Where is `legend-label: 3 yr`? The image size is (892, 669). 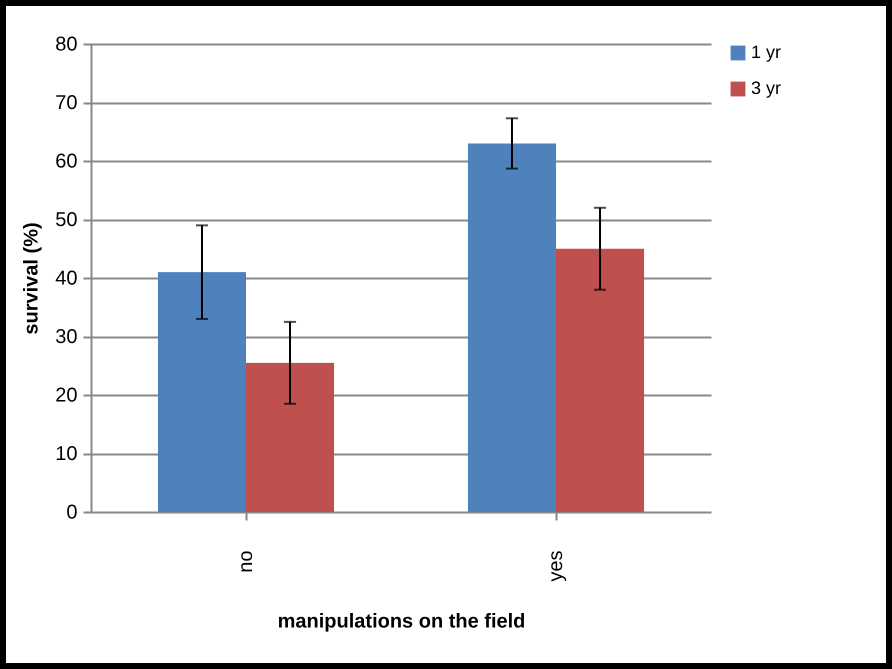 legend-label: 3 yr is located at coordinates (766, 88).